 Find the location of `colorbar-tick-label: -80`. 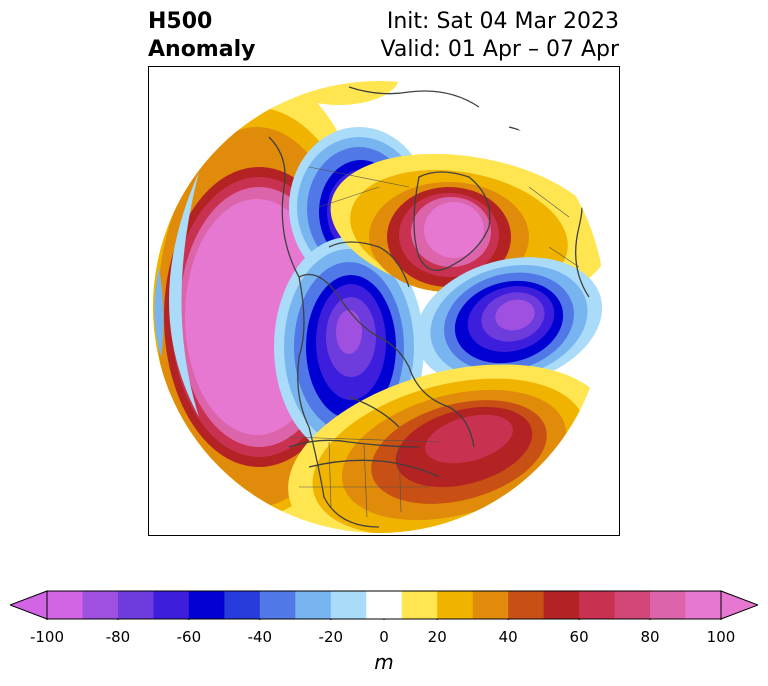

colorbar-tick-label: -80 is located at coordinates (118, 637).